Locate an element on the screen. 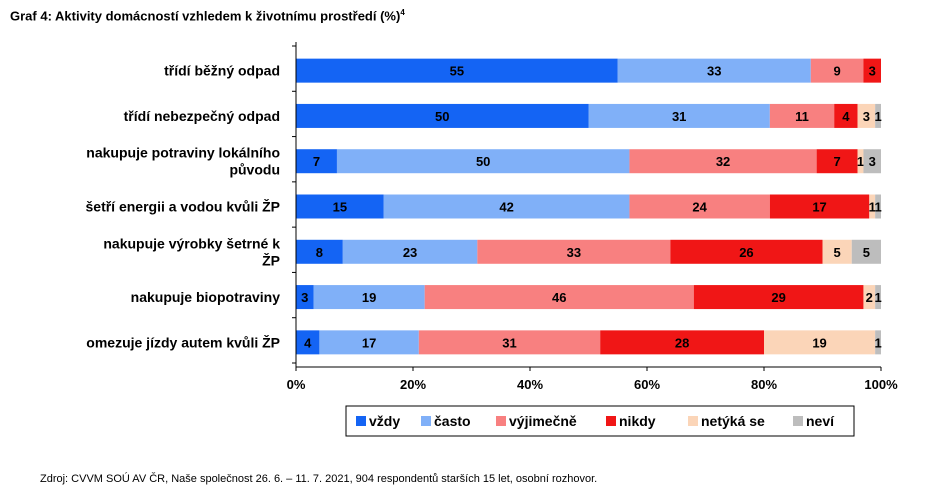 This screenshot has height=499, width=943. data-label: 32 is located at coordinates (723, 161).